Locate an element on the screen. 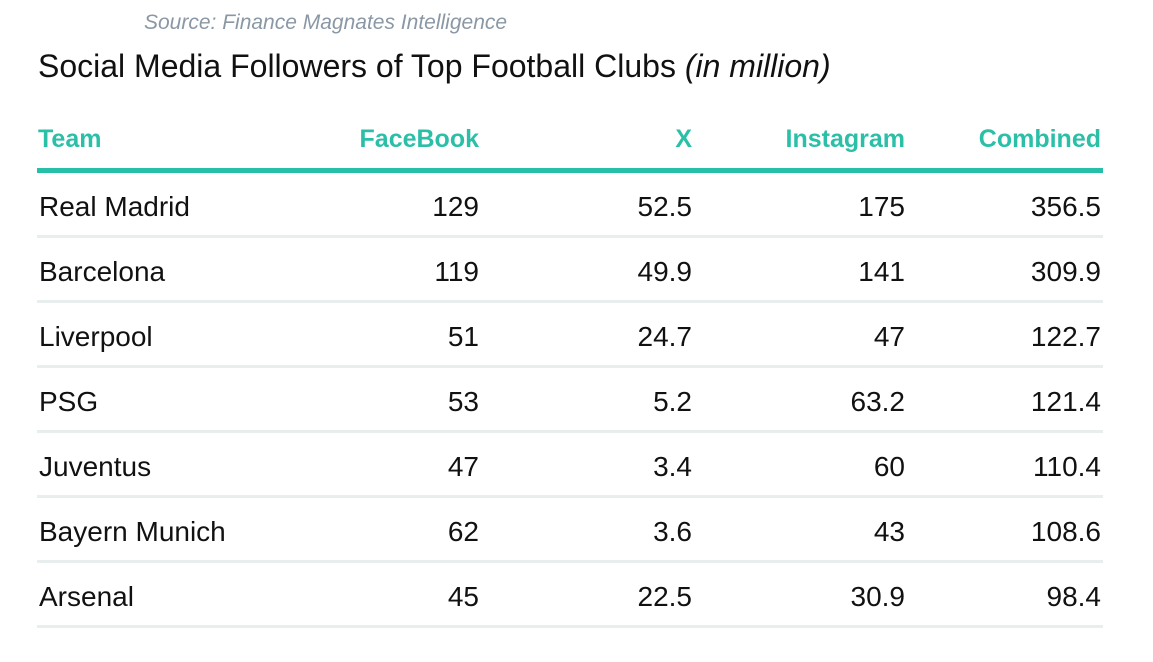 The width and height of the screenshot is (1153, 662). header-x: X is located at coordinates (683, 139).